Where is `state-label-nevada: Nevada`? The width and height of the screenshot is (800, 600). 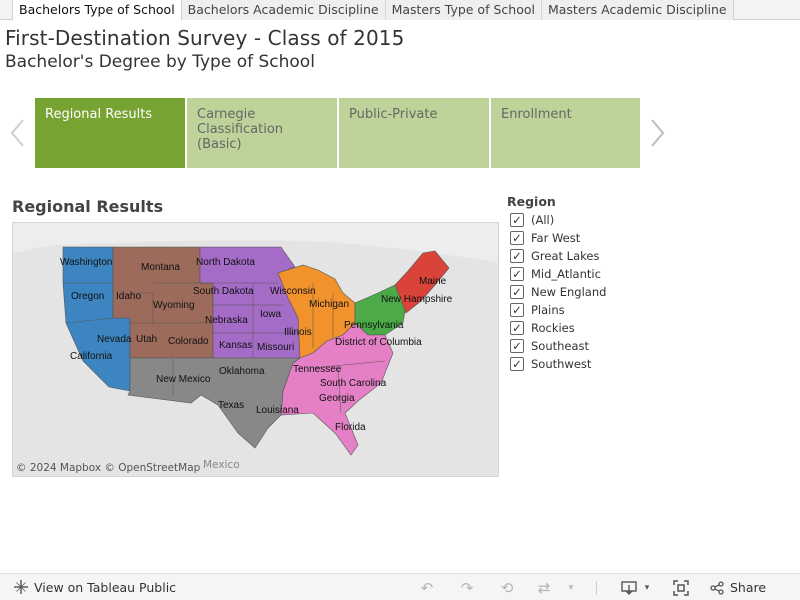 state-label-nevada: Nevada is located at coordinates (114, 339).